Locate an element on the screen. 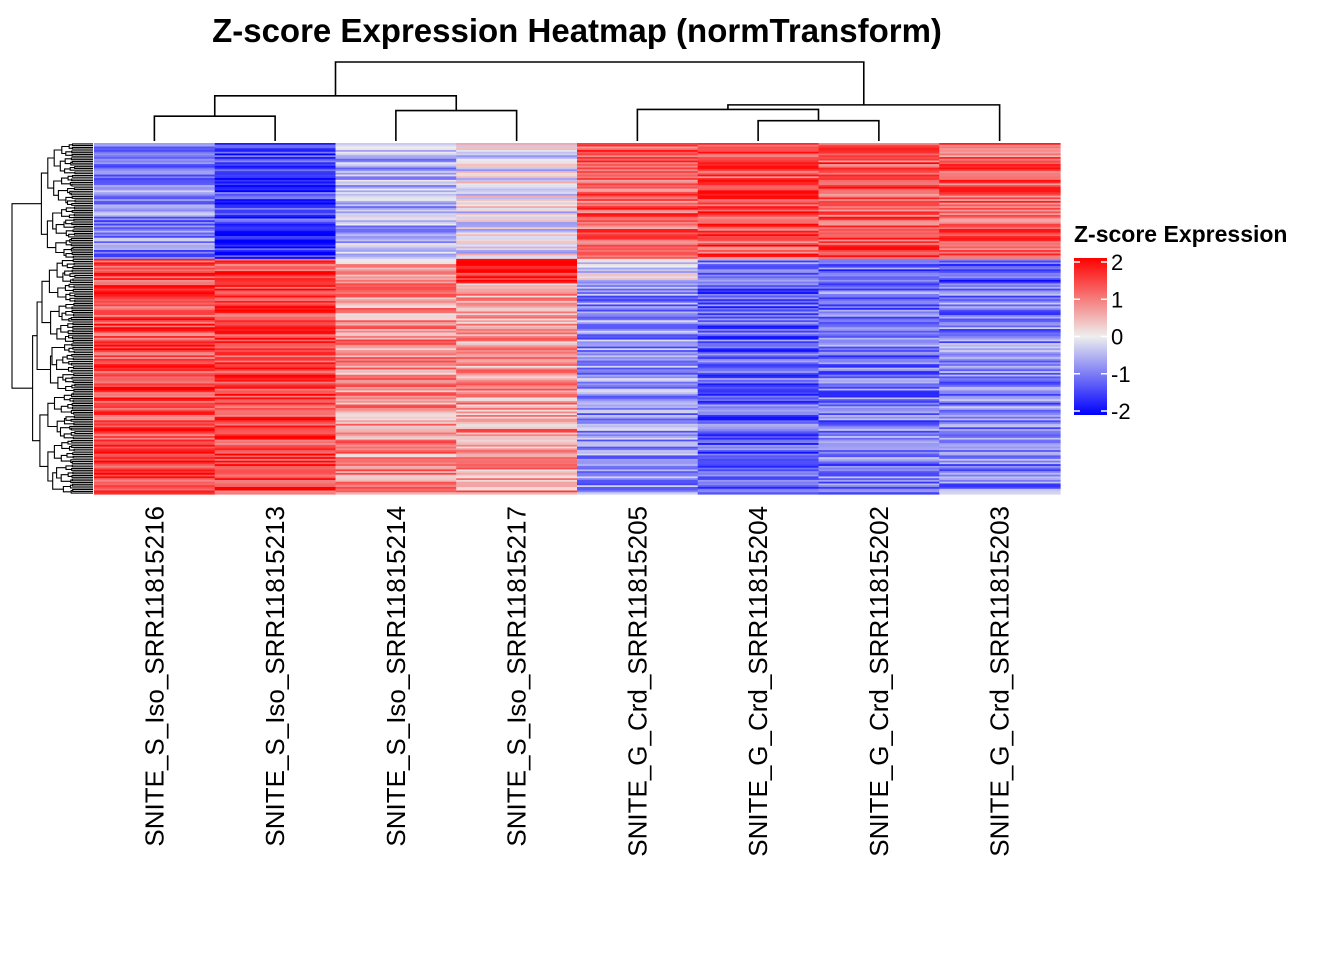 This screenshot has width=1344, height=960. column-label: SNITE_G_Crd_SRR11815204 is located at coordinates (758, 681).